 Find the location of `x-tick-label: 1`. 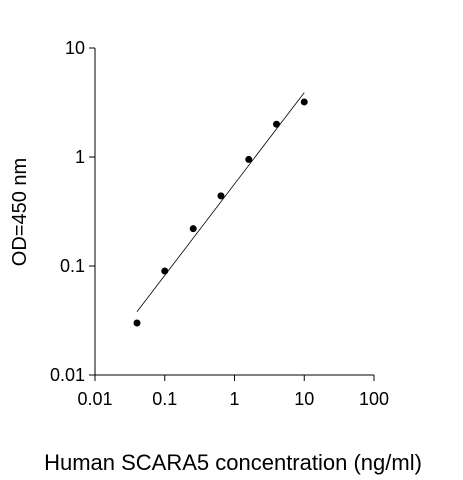

x-tick-label: 1 is located at coordinates (234, 399).